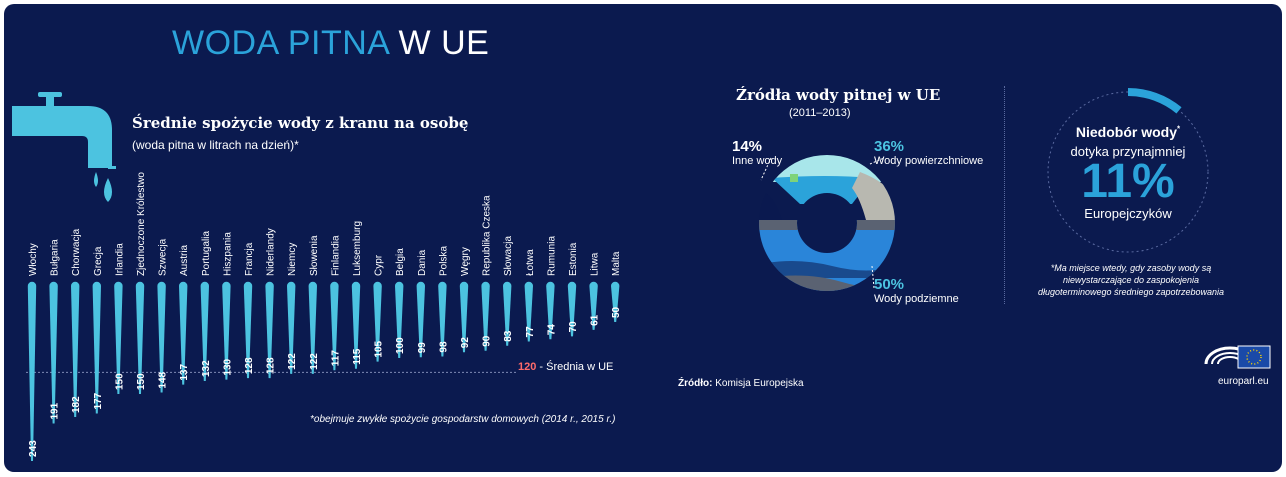 Image resolution: width=1286 pixels, height=477 pixels. I want to click on bar-category-label: Luksemburg, so click(357, 248).